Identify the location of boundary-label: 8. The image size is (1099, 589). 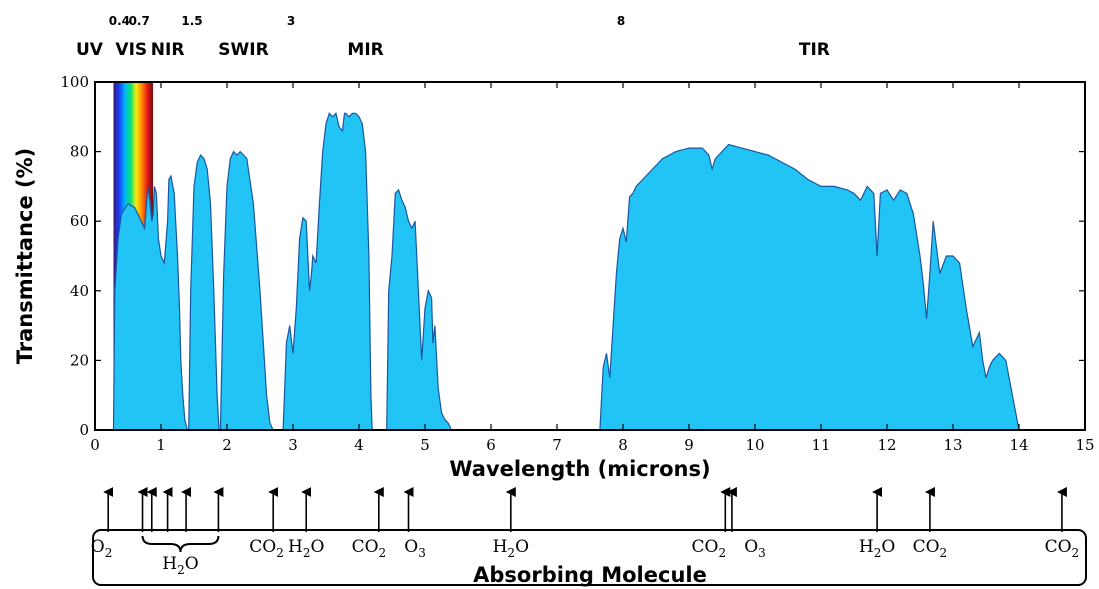
(621, 21).